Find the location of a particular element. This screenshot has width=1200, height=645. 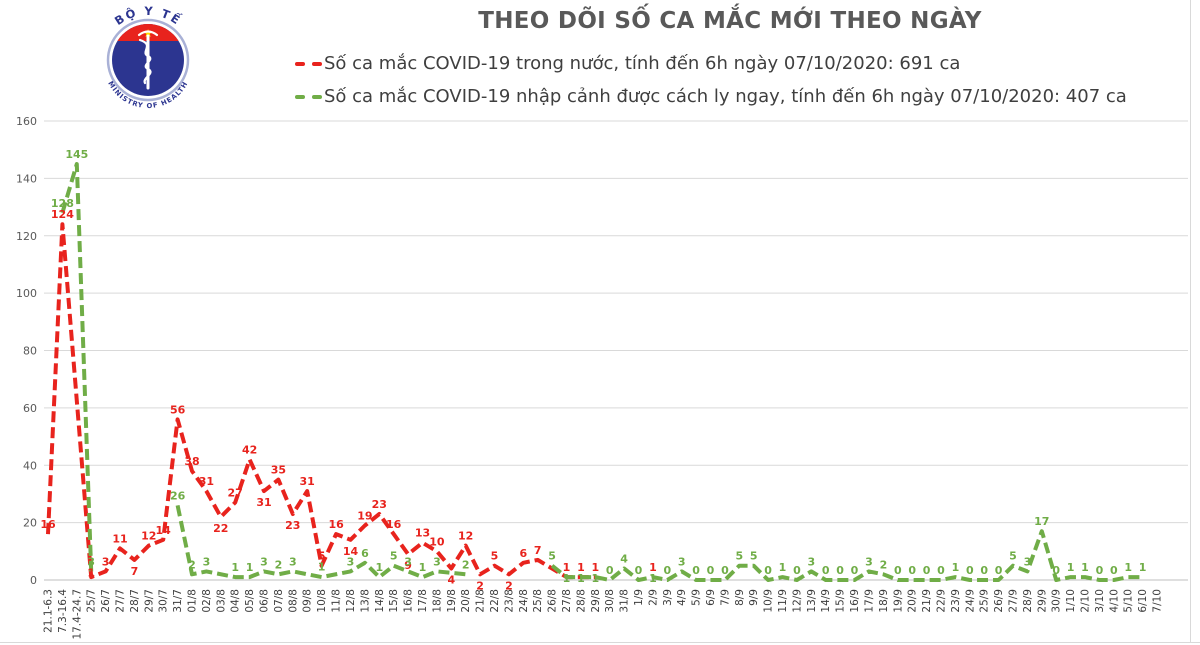

x-axis-tick-label: 24/9 is located at coordinates (970, 601).